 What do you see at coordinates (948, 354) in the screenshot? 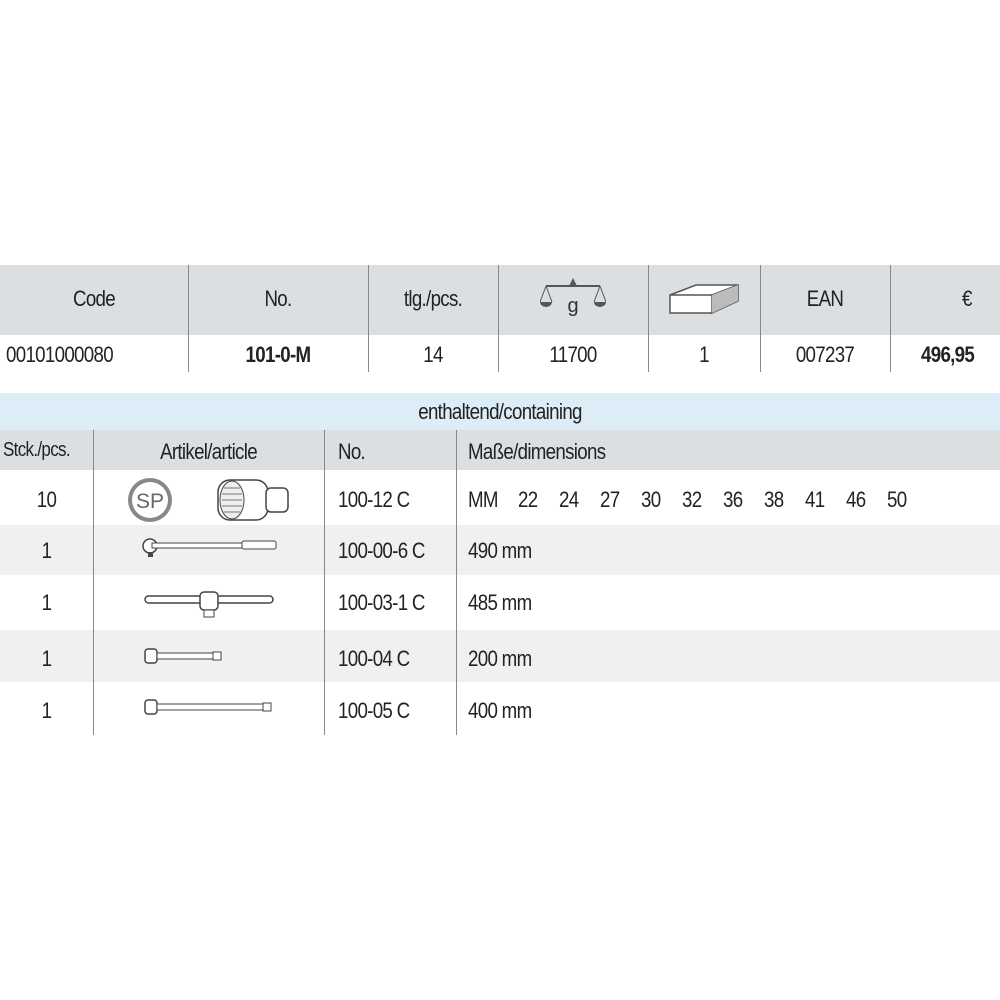
I see `price-value: 496,95` at bounding box center [948, 354].